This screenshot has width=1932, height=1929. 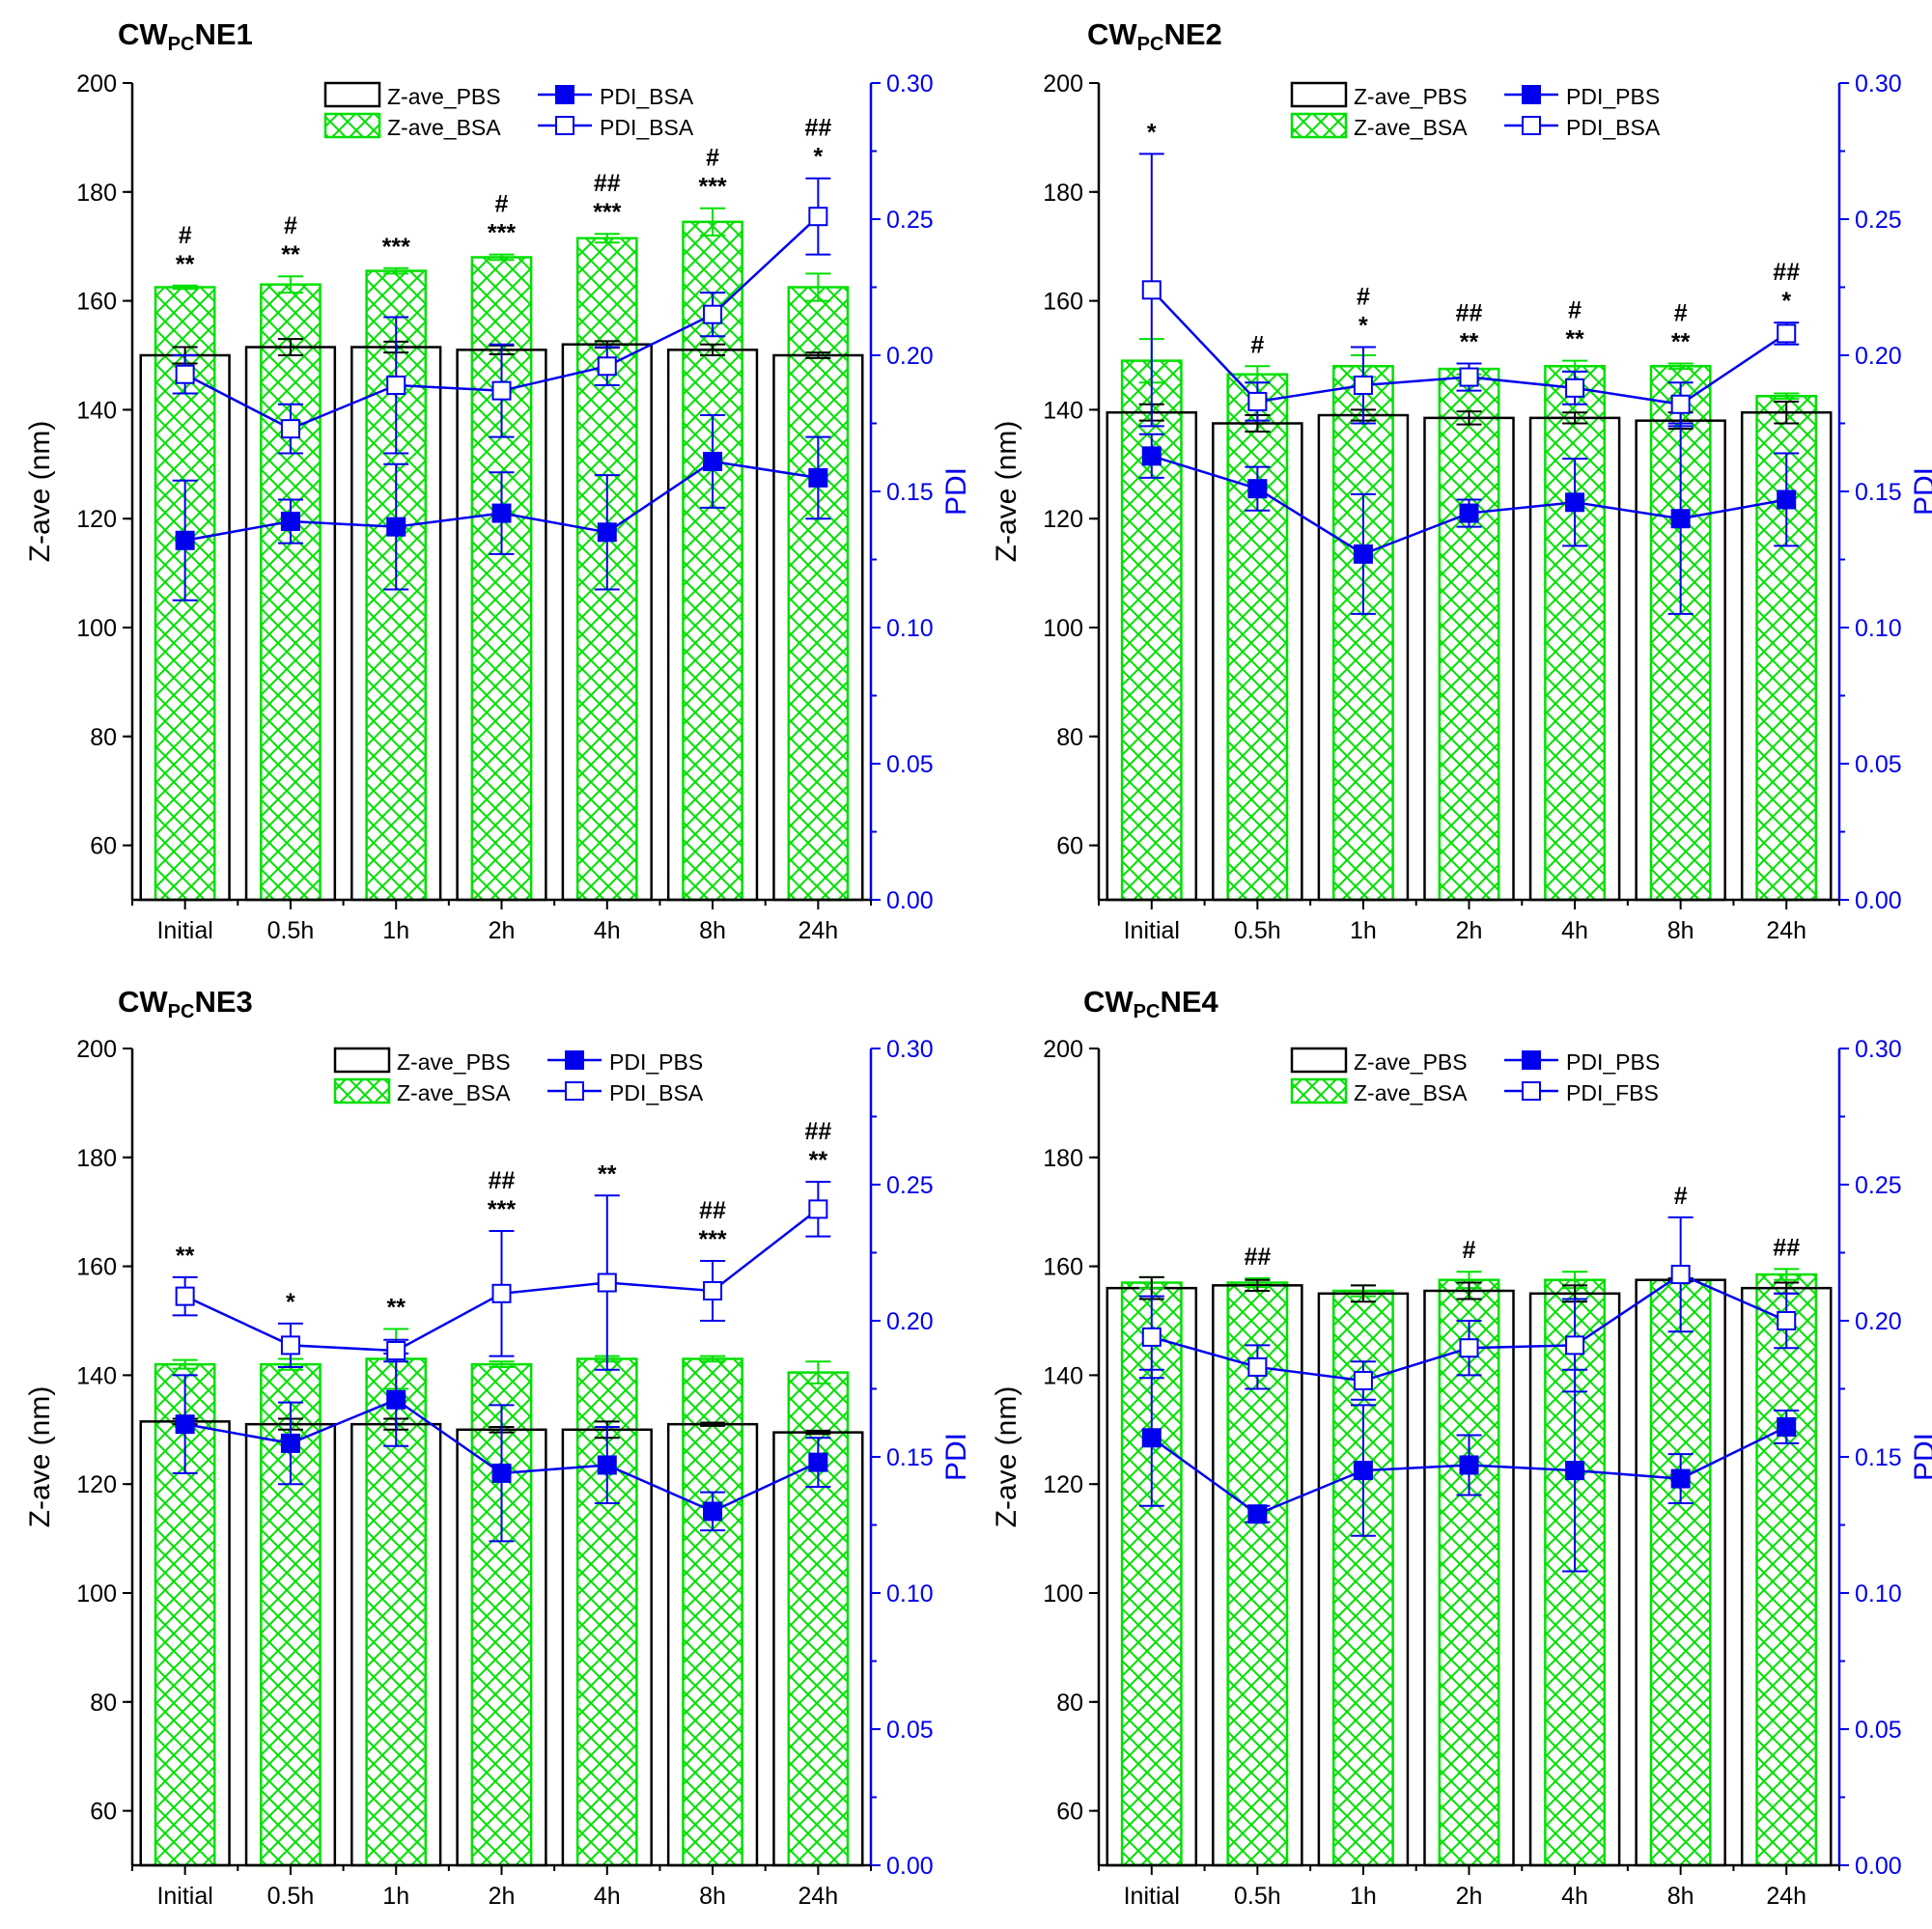 I want to click on legend-swatch-marker-filled, so click(x=565, y=94).